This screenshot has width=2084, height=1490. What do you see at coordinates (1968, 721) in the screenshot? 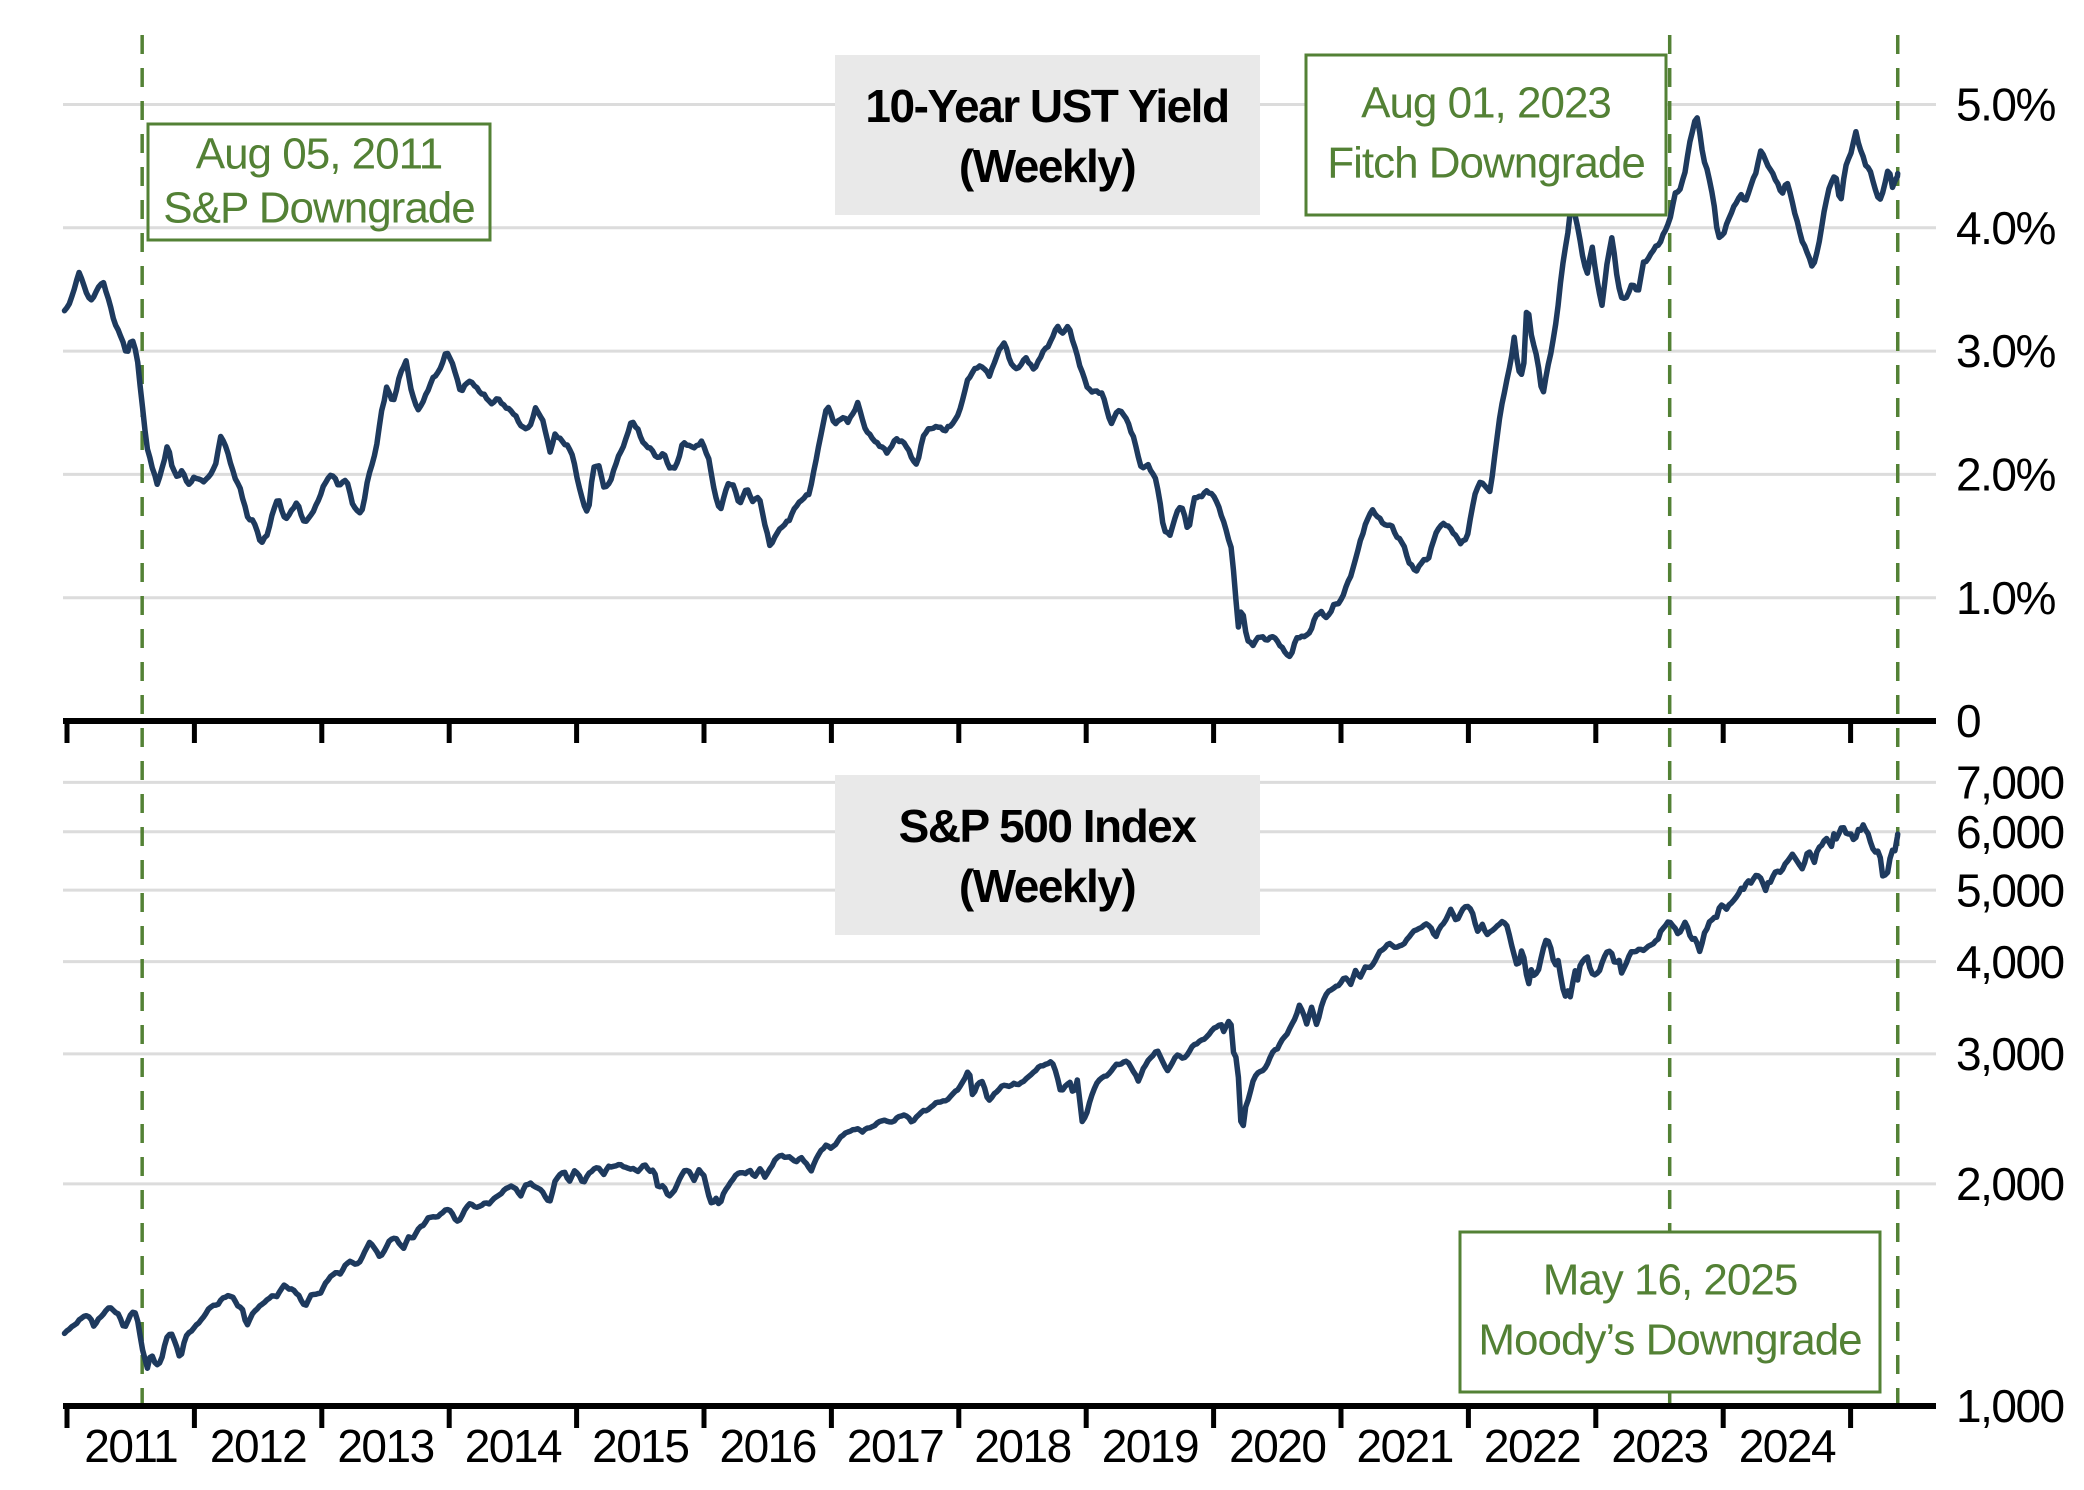
I see `top-y-baseline-label: 0` at bounding box center [1968, 721].